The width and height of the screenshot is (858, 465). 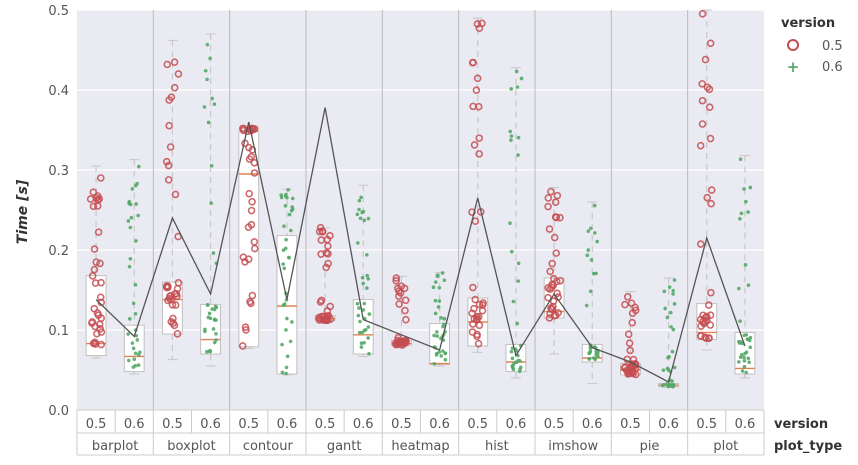 What do you see at coordinates (191, 446) in the screenshot?
I see `category-label: boxplot` at bounding box center [191, 446].